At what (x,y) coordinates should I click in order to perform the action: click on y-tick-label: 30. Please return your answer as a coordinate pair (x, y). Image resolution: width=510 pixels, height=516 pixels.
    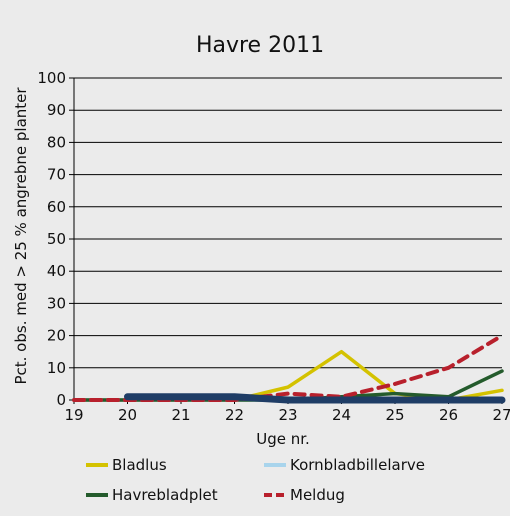
    Looking at the image, I should click on (56, 303).